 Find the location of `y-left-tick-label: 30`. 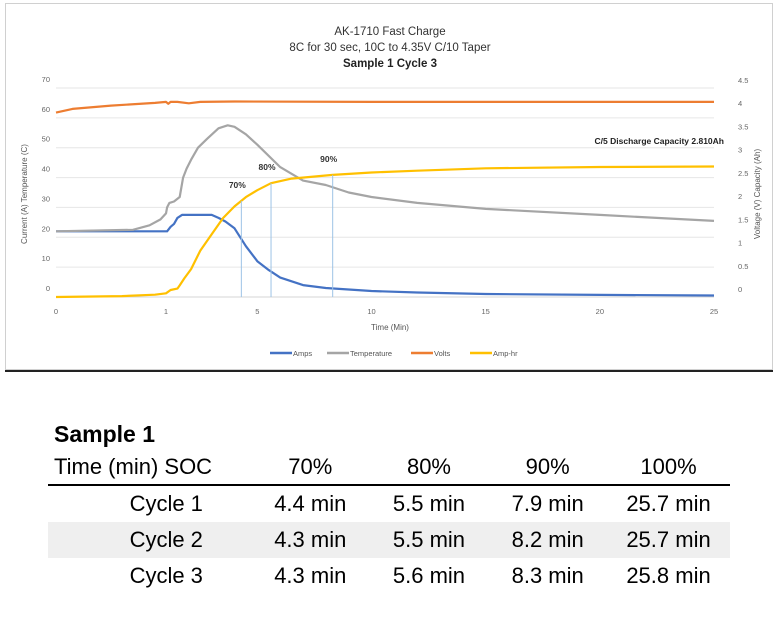

y-left-tick-label: 30 is located at coordinates (46, 198).